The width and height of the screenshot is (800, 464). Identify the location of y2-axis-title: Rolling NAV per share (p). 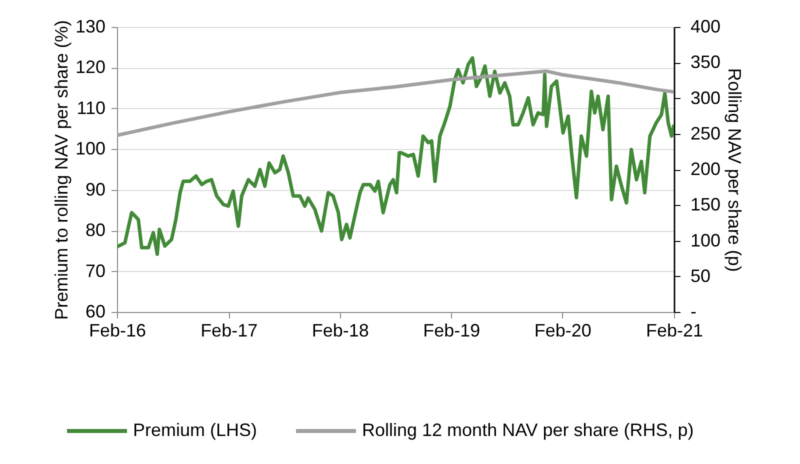
(734, 170).